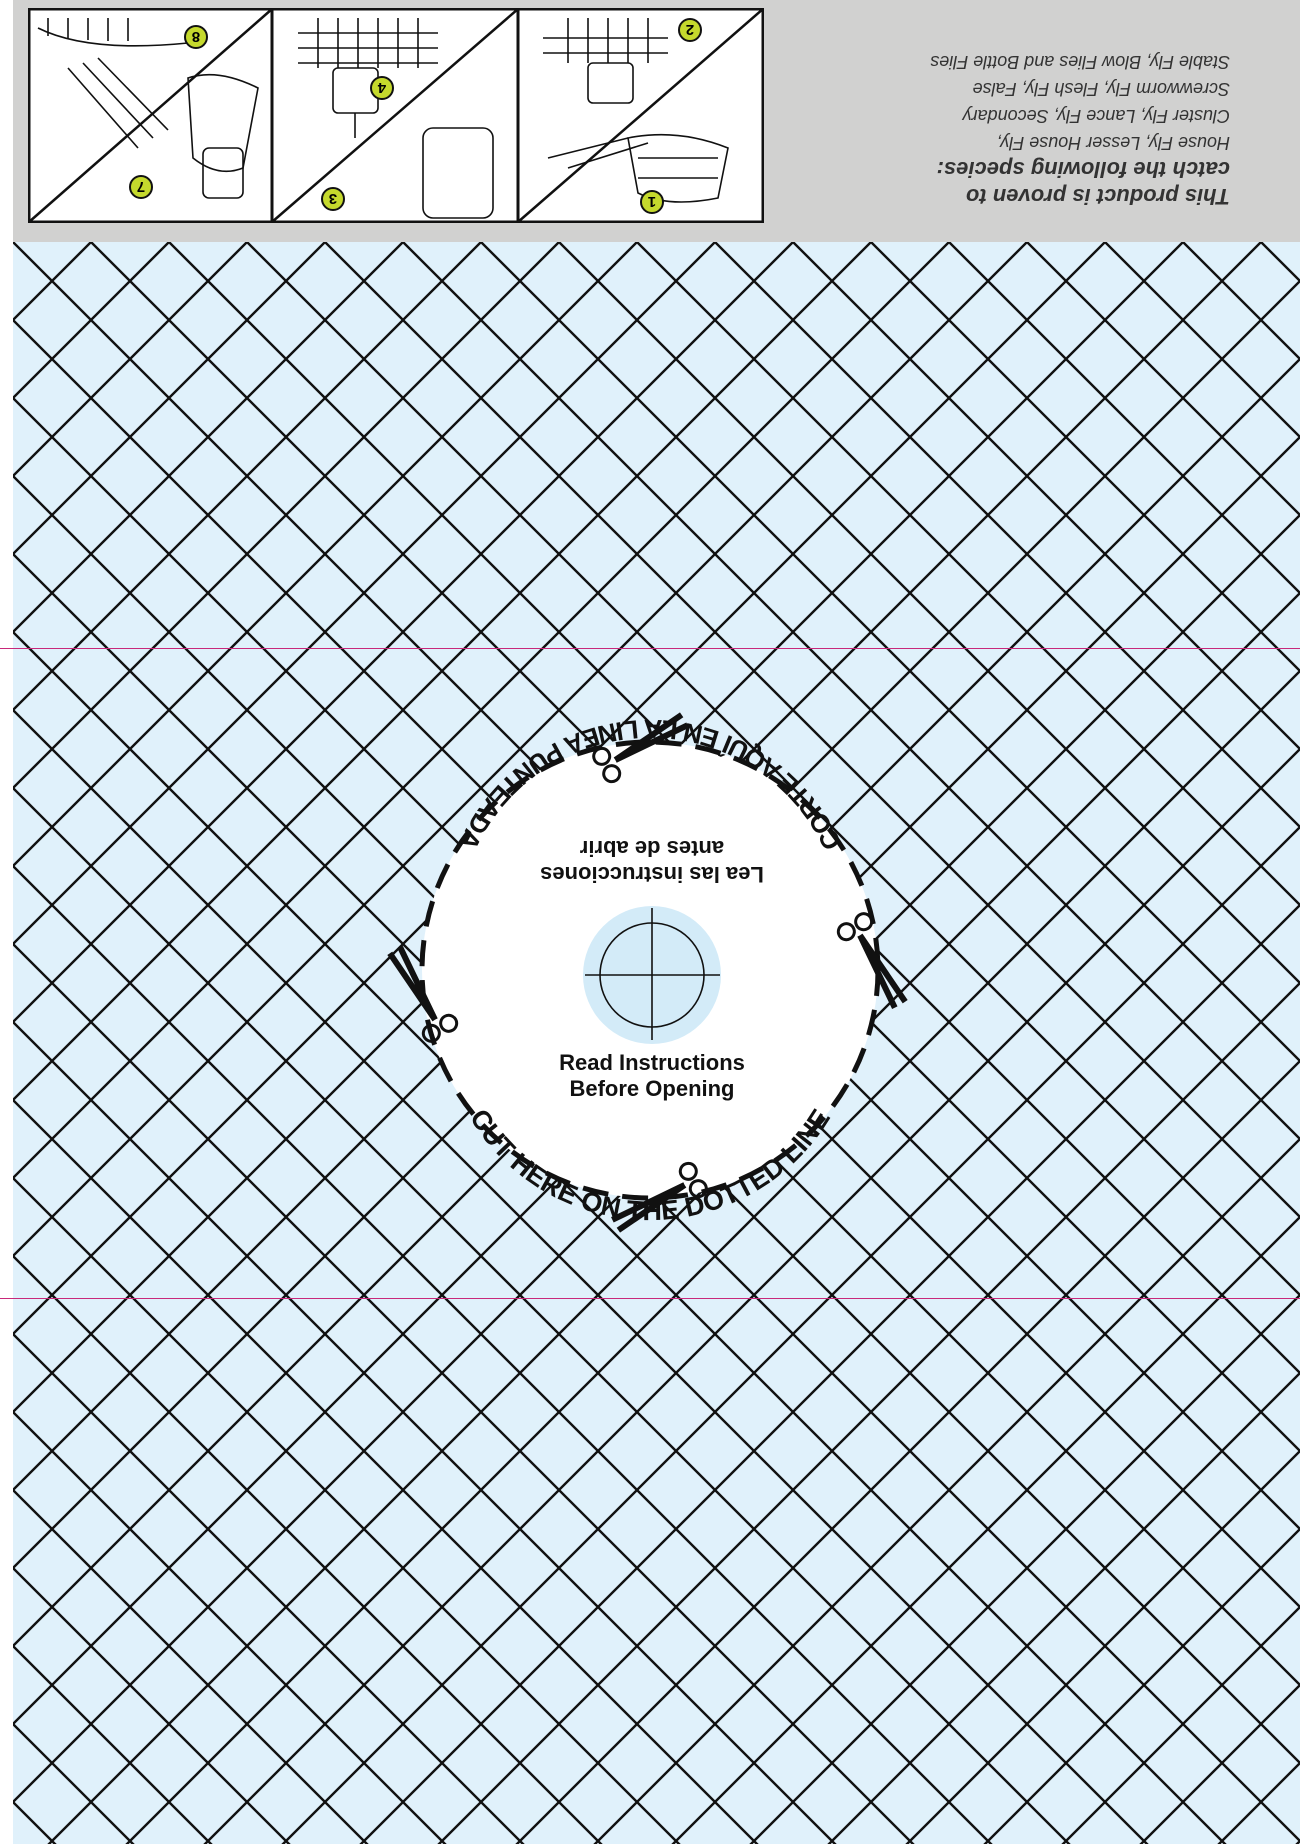 The height and width of the screenshot is (1844, 1300). Describe the element at coordinates (1080, 62) in the screenshot. I see `species-list-line: Stable Fly, Blow Flies and Bottle Flies` at that location.